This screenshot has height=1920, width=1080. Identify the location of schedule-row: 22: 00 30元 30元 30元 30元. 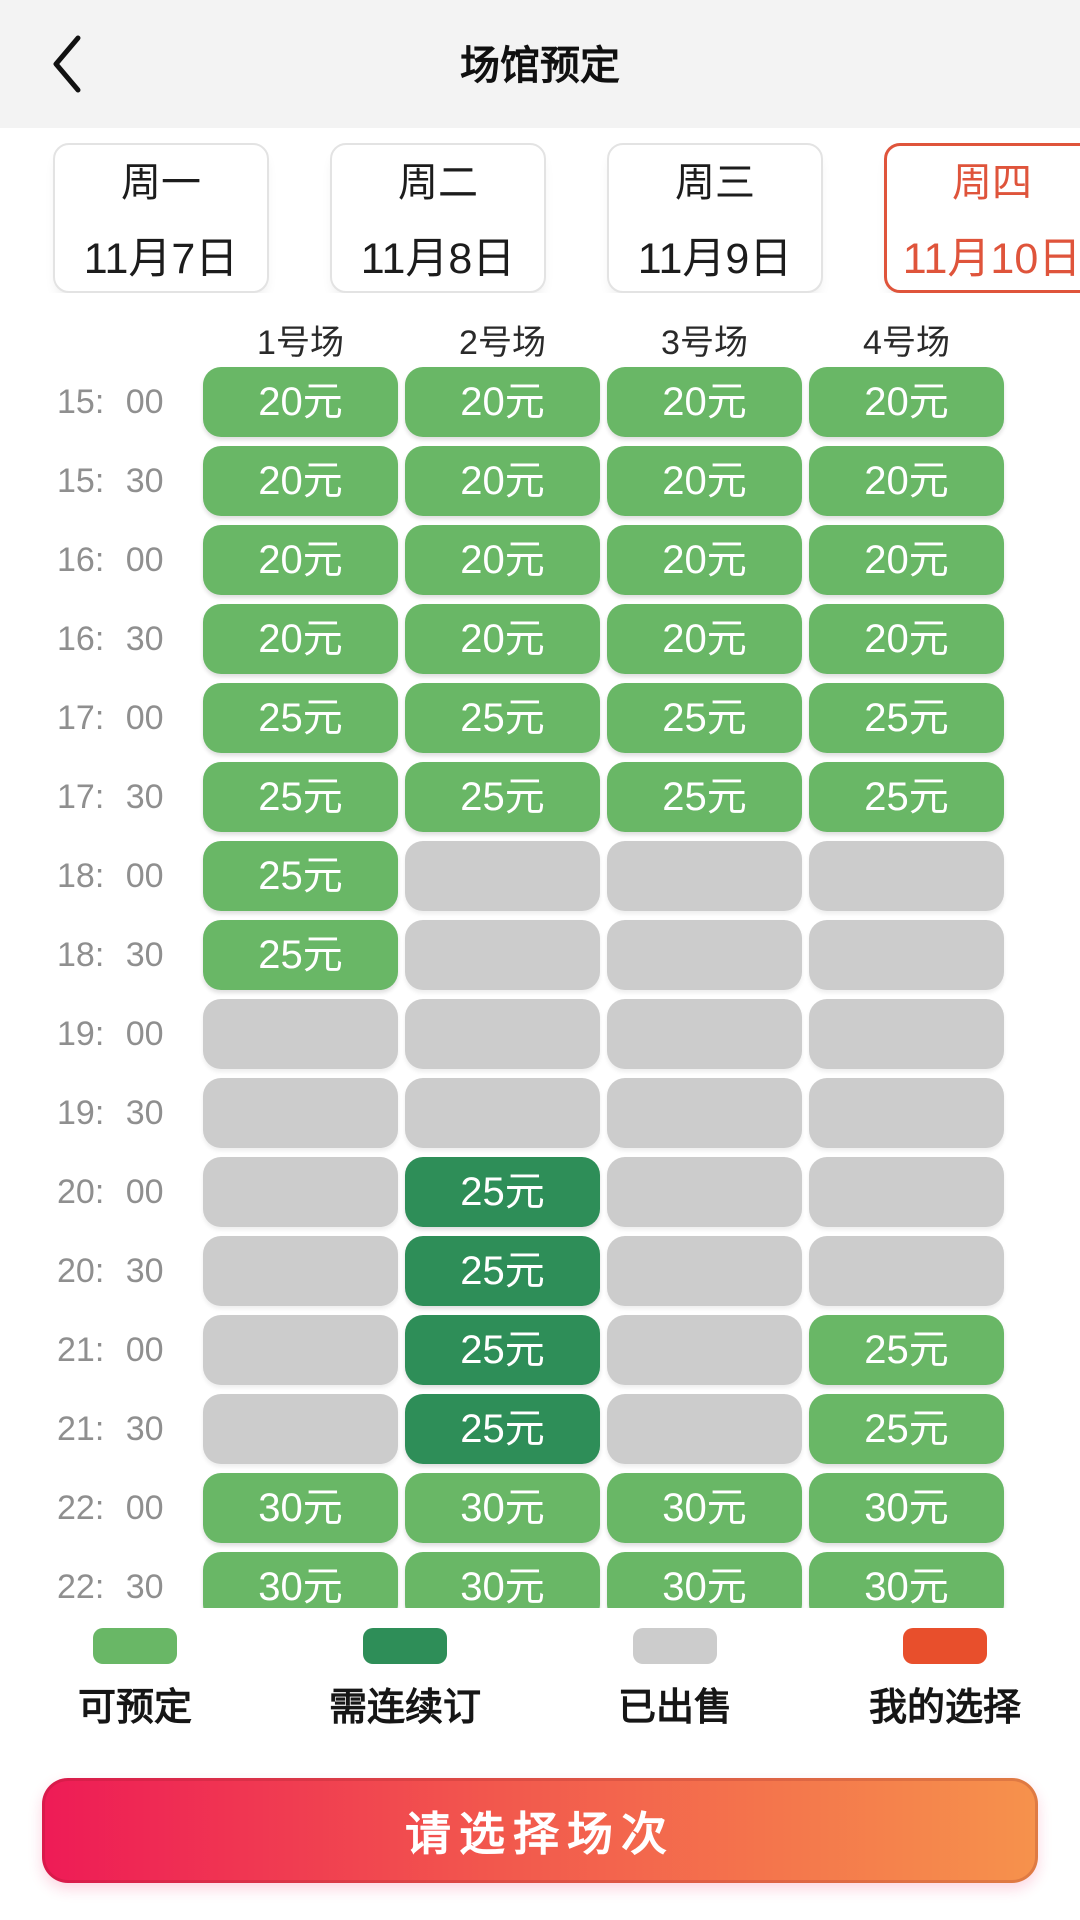
(540, 1508).